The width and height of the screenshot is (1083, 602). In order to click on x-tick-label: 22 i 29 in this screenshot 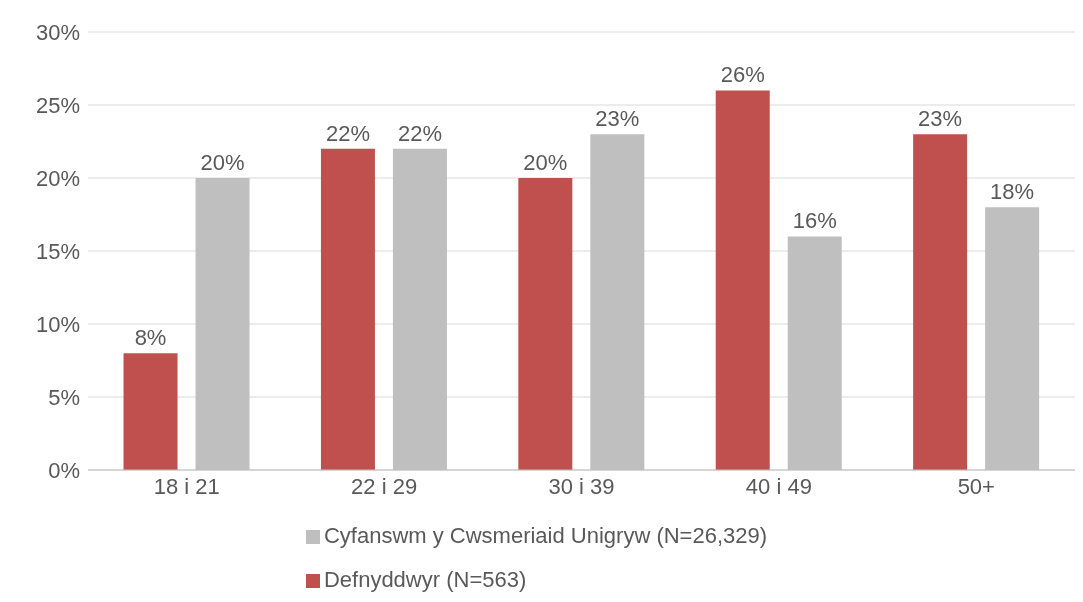, I will do `click(384, 486)`.